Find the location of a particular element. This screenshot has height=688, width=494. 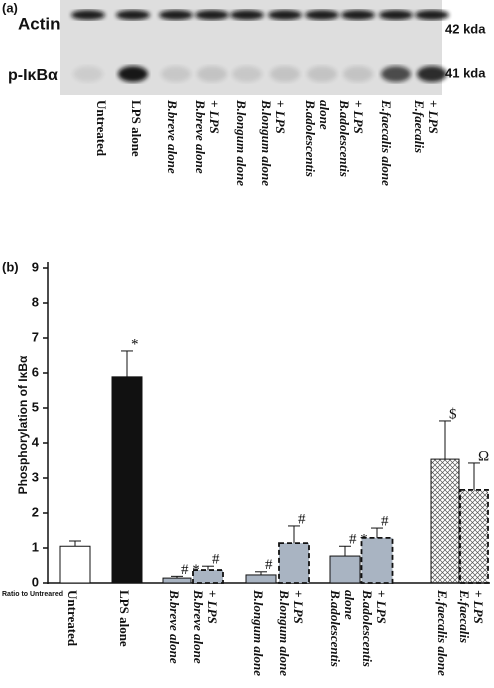

y-tick-label: 0 is located at coordinates (35, 581).